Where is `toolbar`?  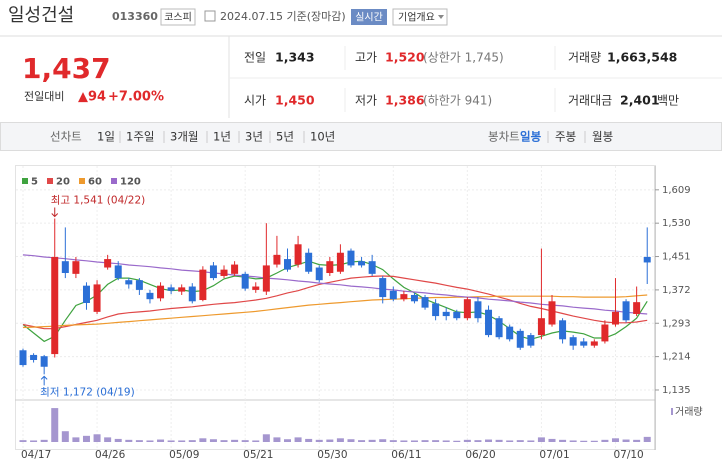
toolbar is located at coordinates (361, 136).